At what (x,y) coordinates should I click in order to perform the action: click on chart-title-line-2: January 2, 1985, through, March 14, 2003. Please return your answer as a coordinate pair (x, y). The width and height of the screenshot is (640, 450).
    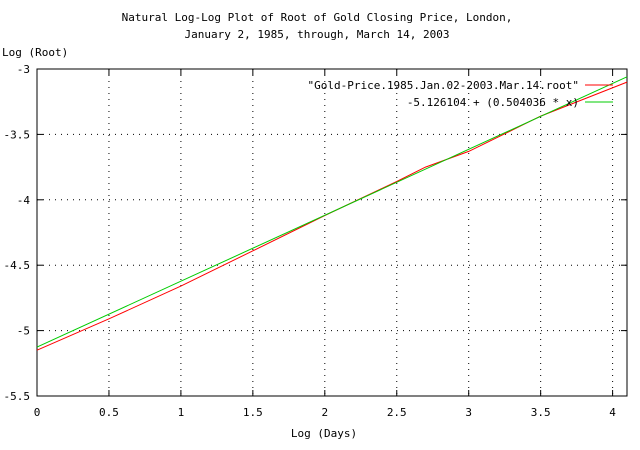
    Looking at the image, I should click on (317, 34).